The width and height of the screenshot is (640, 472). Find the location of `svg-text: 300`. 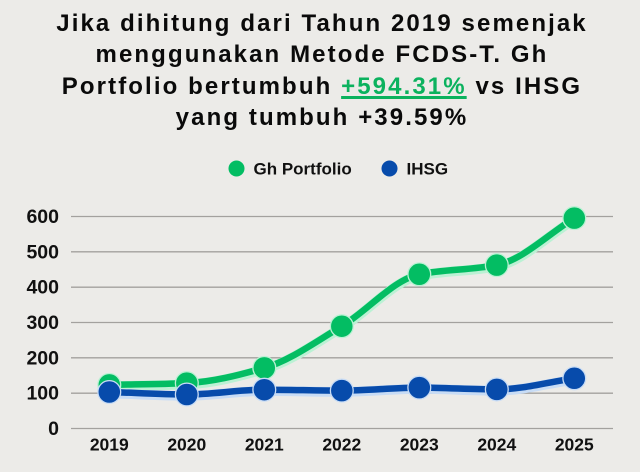

svg-text: 300 is located at coordinates (42, 323).